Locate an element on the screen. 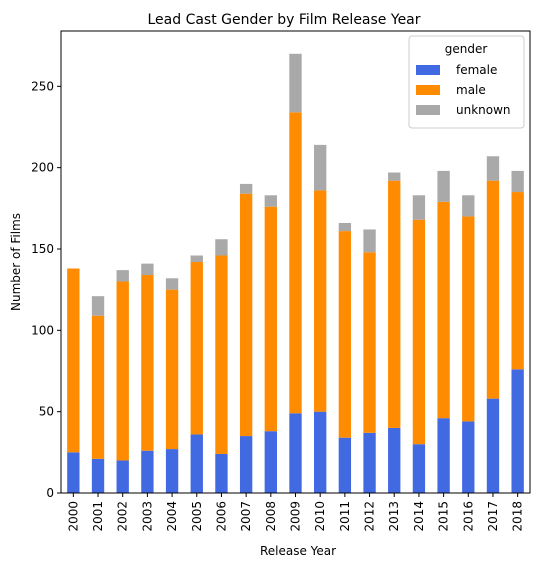 This screenshot has height=568, width=540. bar-female-2018 is located at coordinates (517, 431).